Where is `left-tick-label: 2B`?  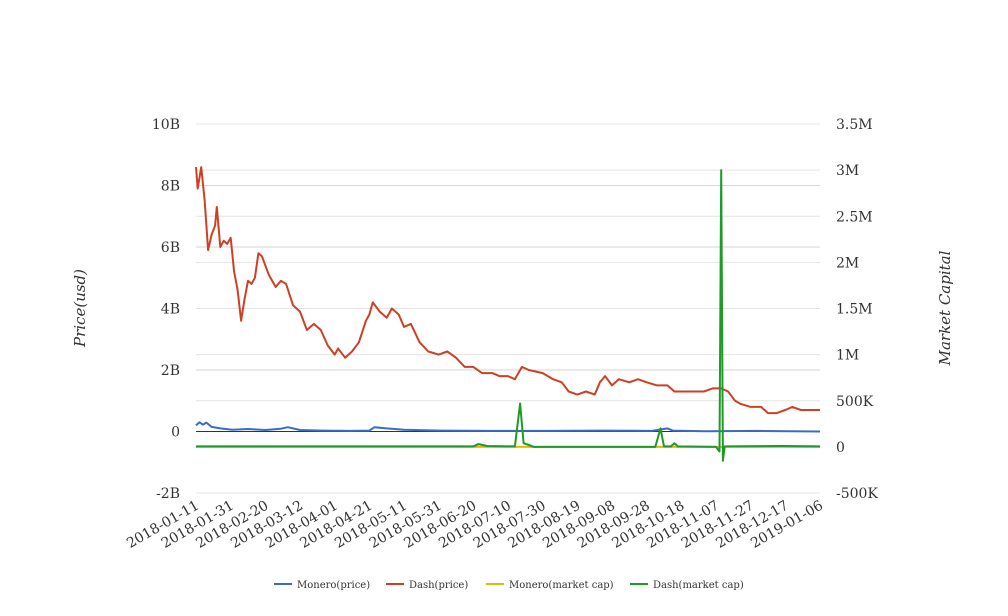
left-tick-label: 2B is located at coordinates (170, 371).